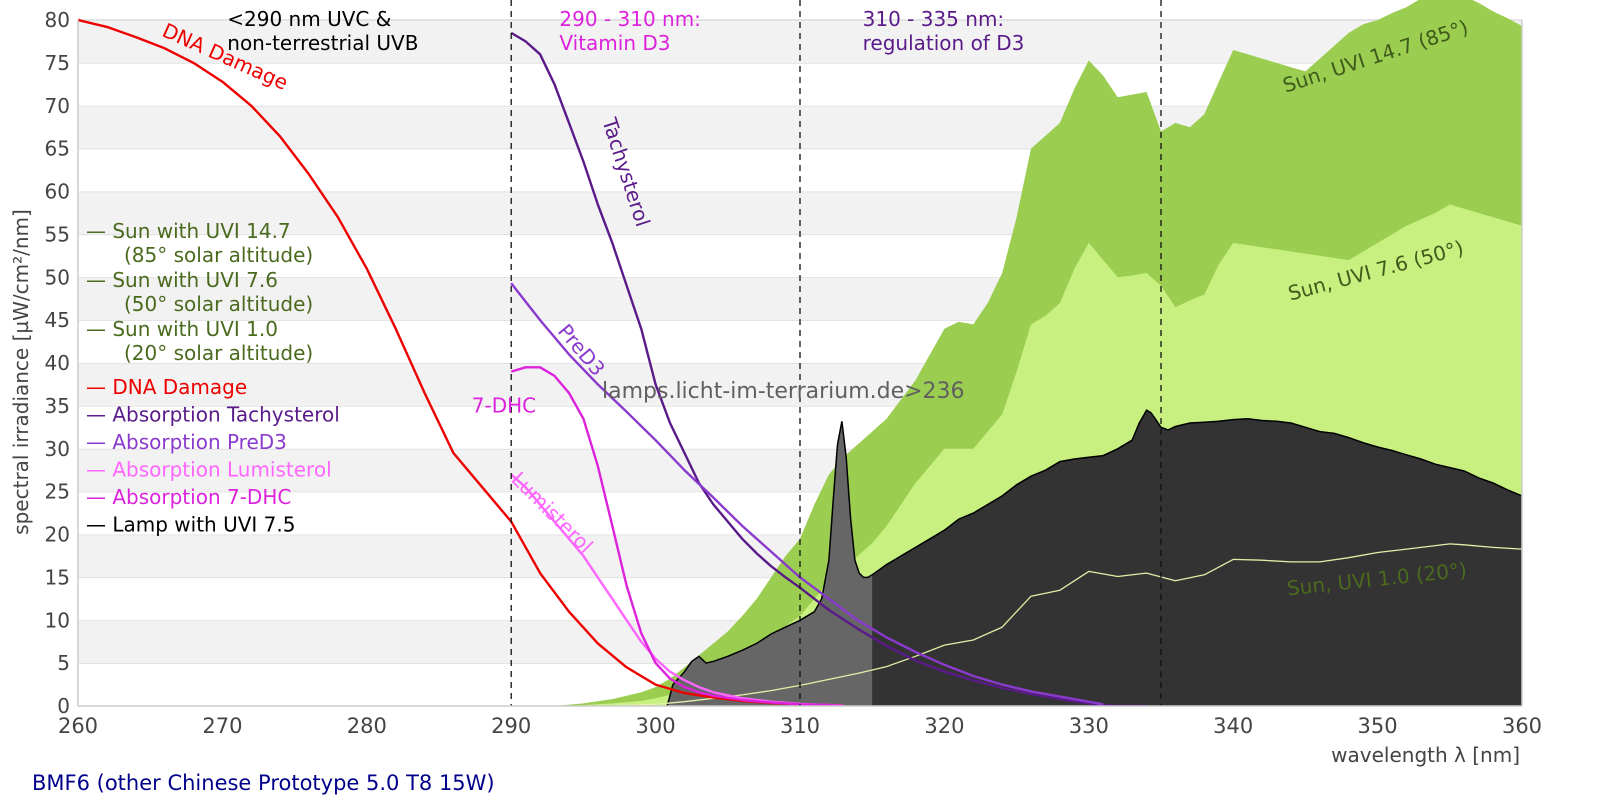  What do you see at coordinates (614, 43) in the screenshot?
I see `region-annotation: Vitamin D3` at bounding box center [614, 43].